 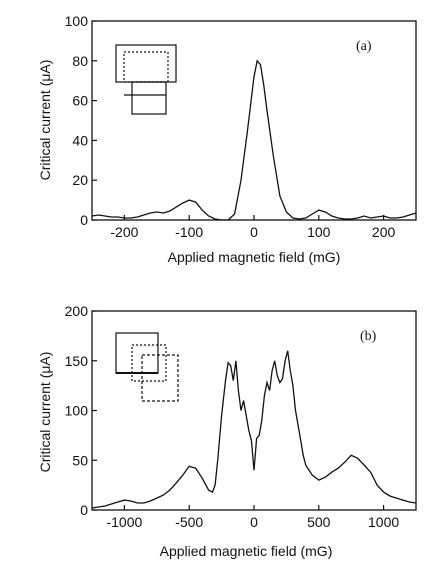 I want to click on x-tick-label: -500, so click(x=189, y=522).